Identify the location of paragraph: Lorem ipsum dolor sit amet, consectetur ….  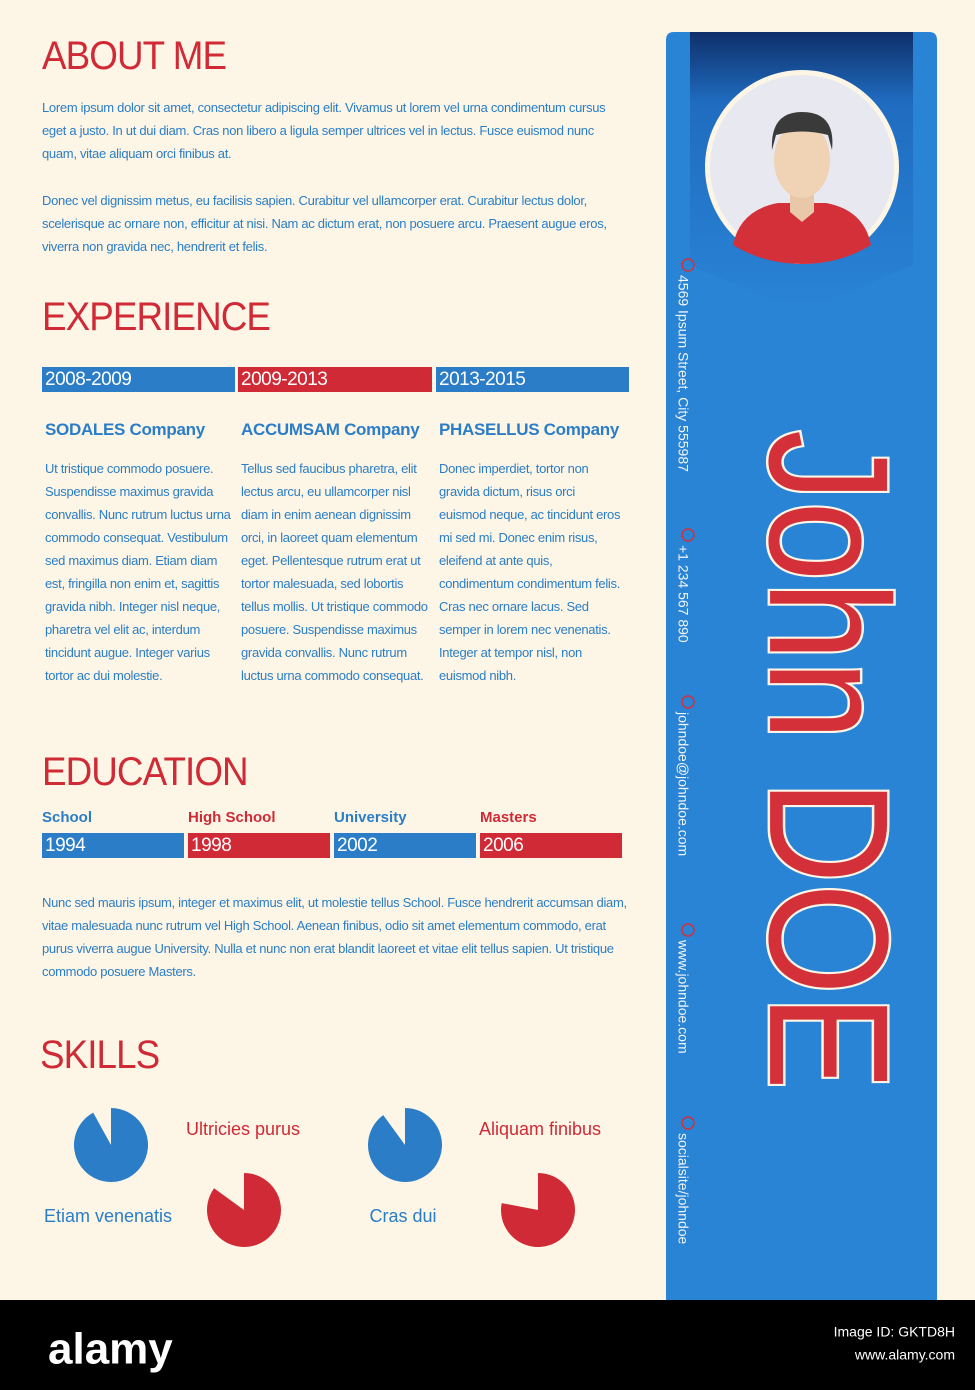
(324, 130).